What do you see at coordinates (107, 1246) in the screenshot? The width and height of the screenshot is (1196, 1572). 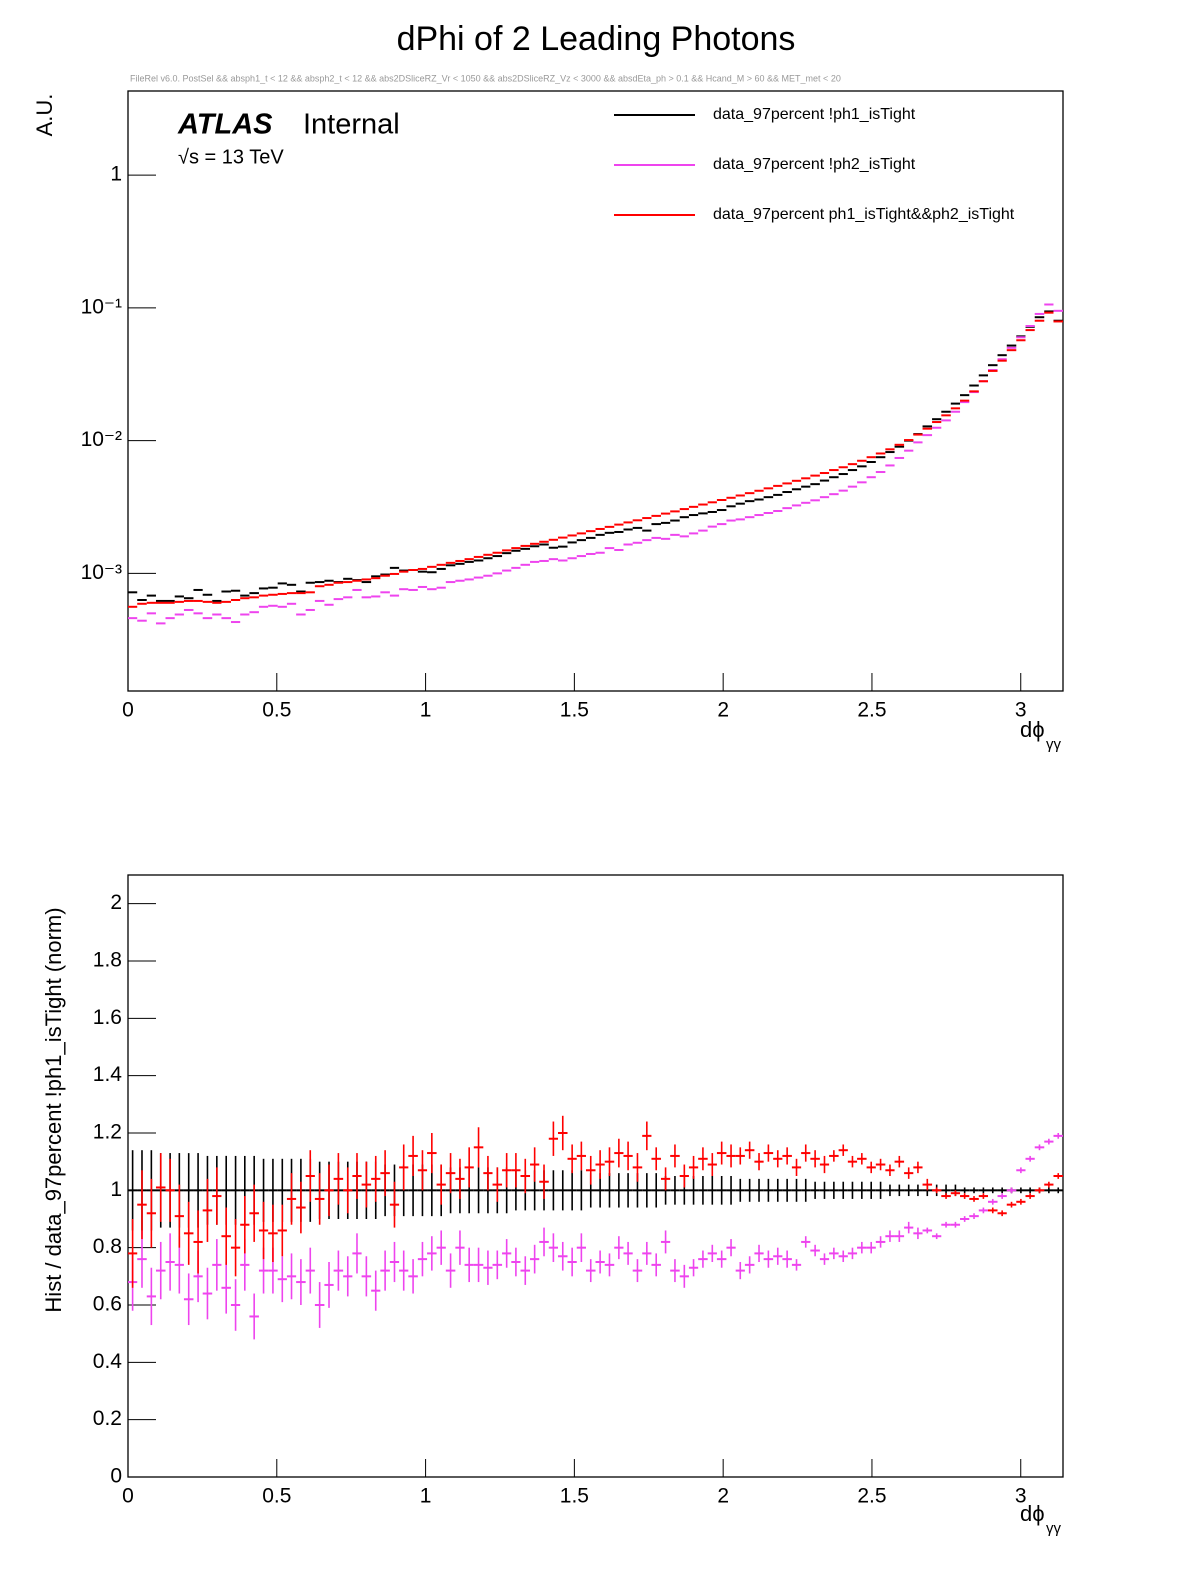 I see `y-tick-label: 0.8` at bounding box center [107, 1246].